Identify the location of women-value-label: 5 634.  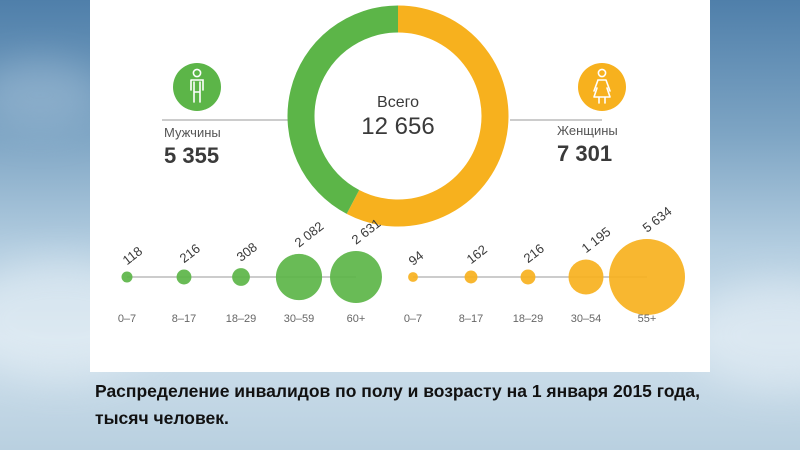
(657, 220).